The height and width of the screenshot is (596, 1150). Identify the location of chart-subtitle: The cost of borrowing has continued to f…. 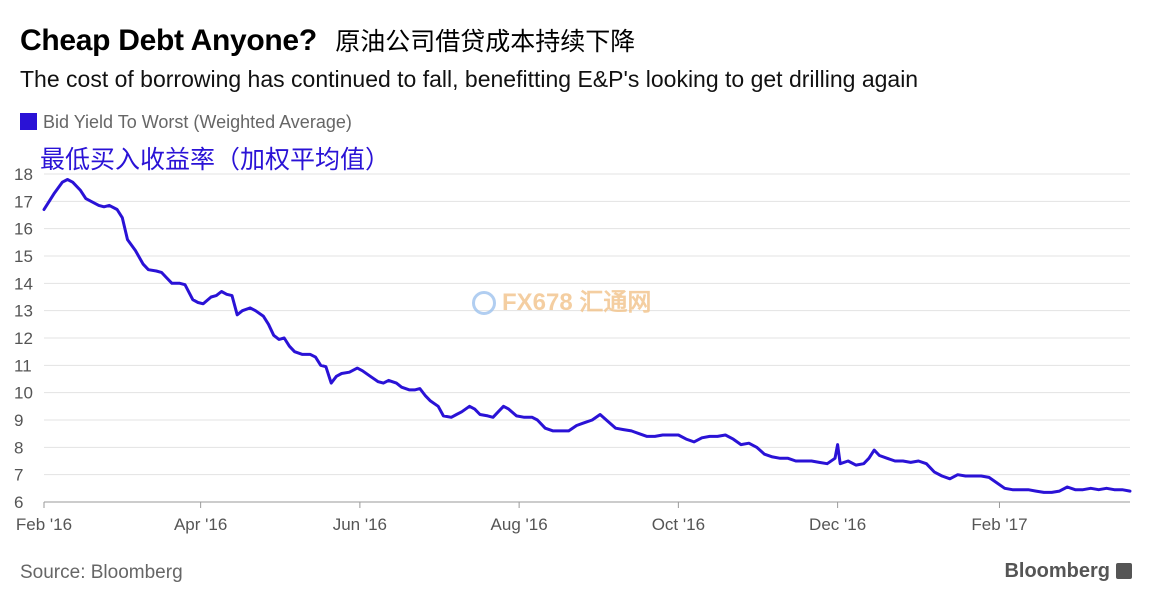
(469, 79).